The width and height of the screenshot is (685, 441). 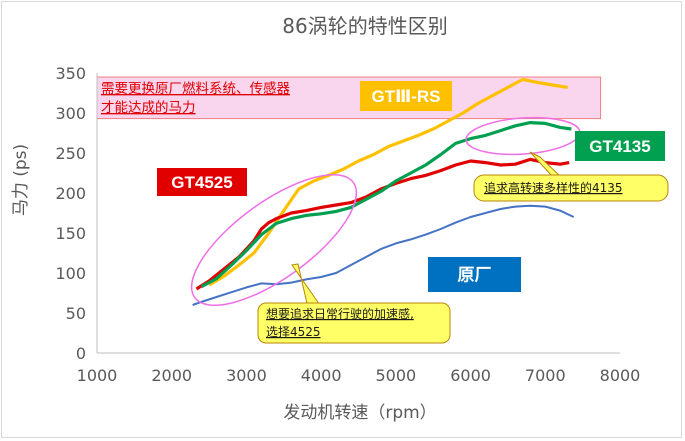 What do you see at coordinates (359, 413) in the screenshot?
I see `x-axis-title: 发动机转速（rpm）` at bounding box center [359, 413].